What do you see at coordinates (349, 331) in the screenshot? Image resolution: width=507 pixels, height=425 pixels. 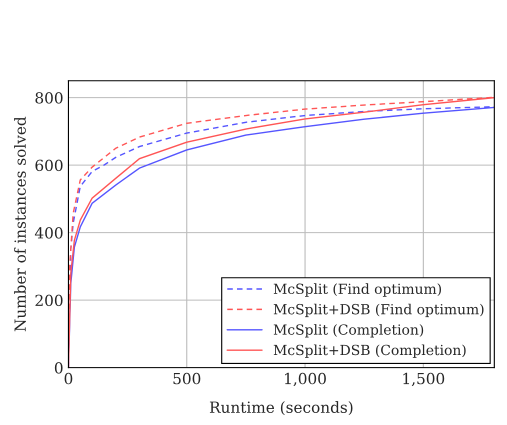 I see `legend-label: McSplit (Completion)` at bounding box center [349, 331].